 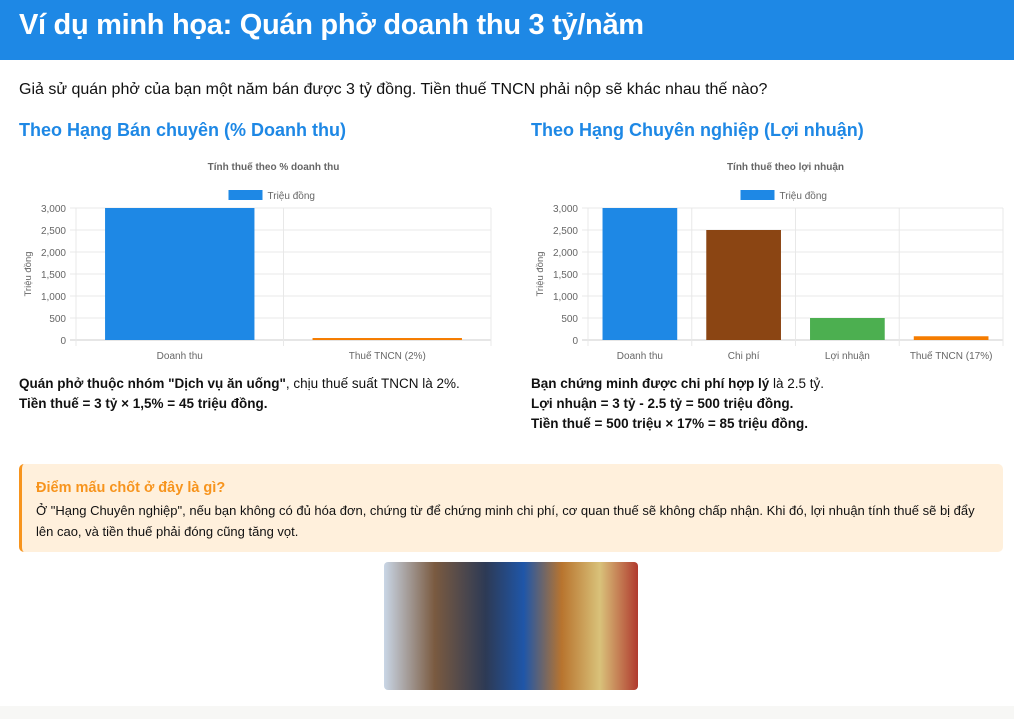 What do you see at coordinates (131, 488) in the screenshot?
I see `callout-title: Điểm mấu chốt ở đây là gì?` at bounding box center [131, 488].